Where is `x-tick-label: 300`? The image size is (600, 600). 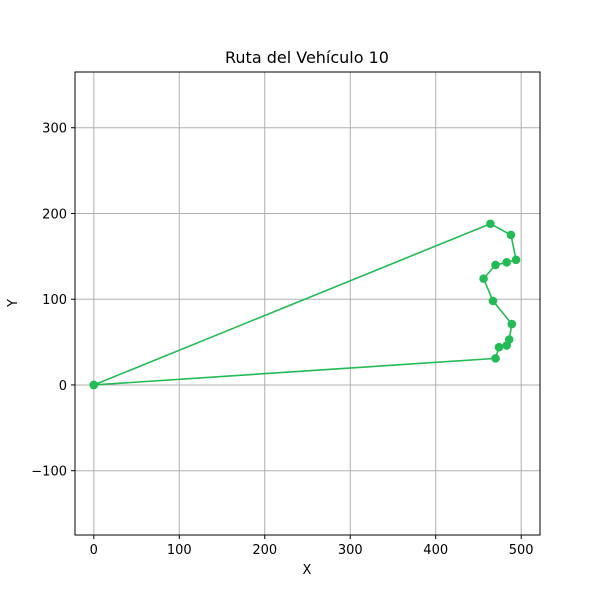 x-tick-label: 300 is located at coordinates (350, 550).